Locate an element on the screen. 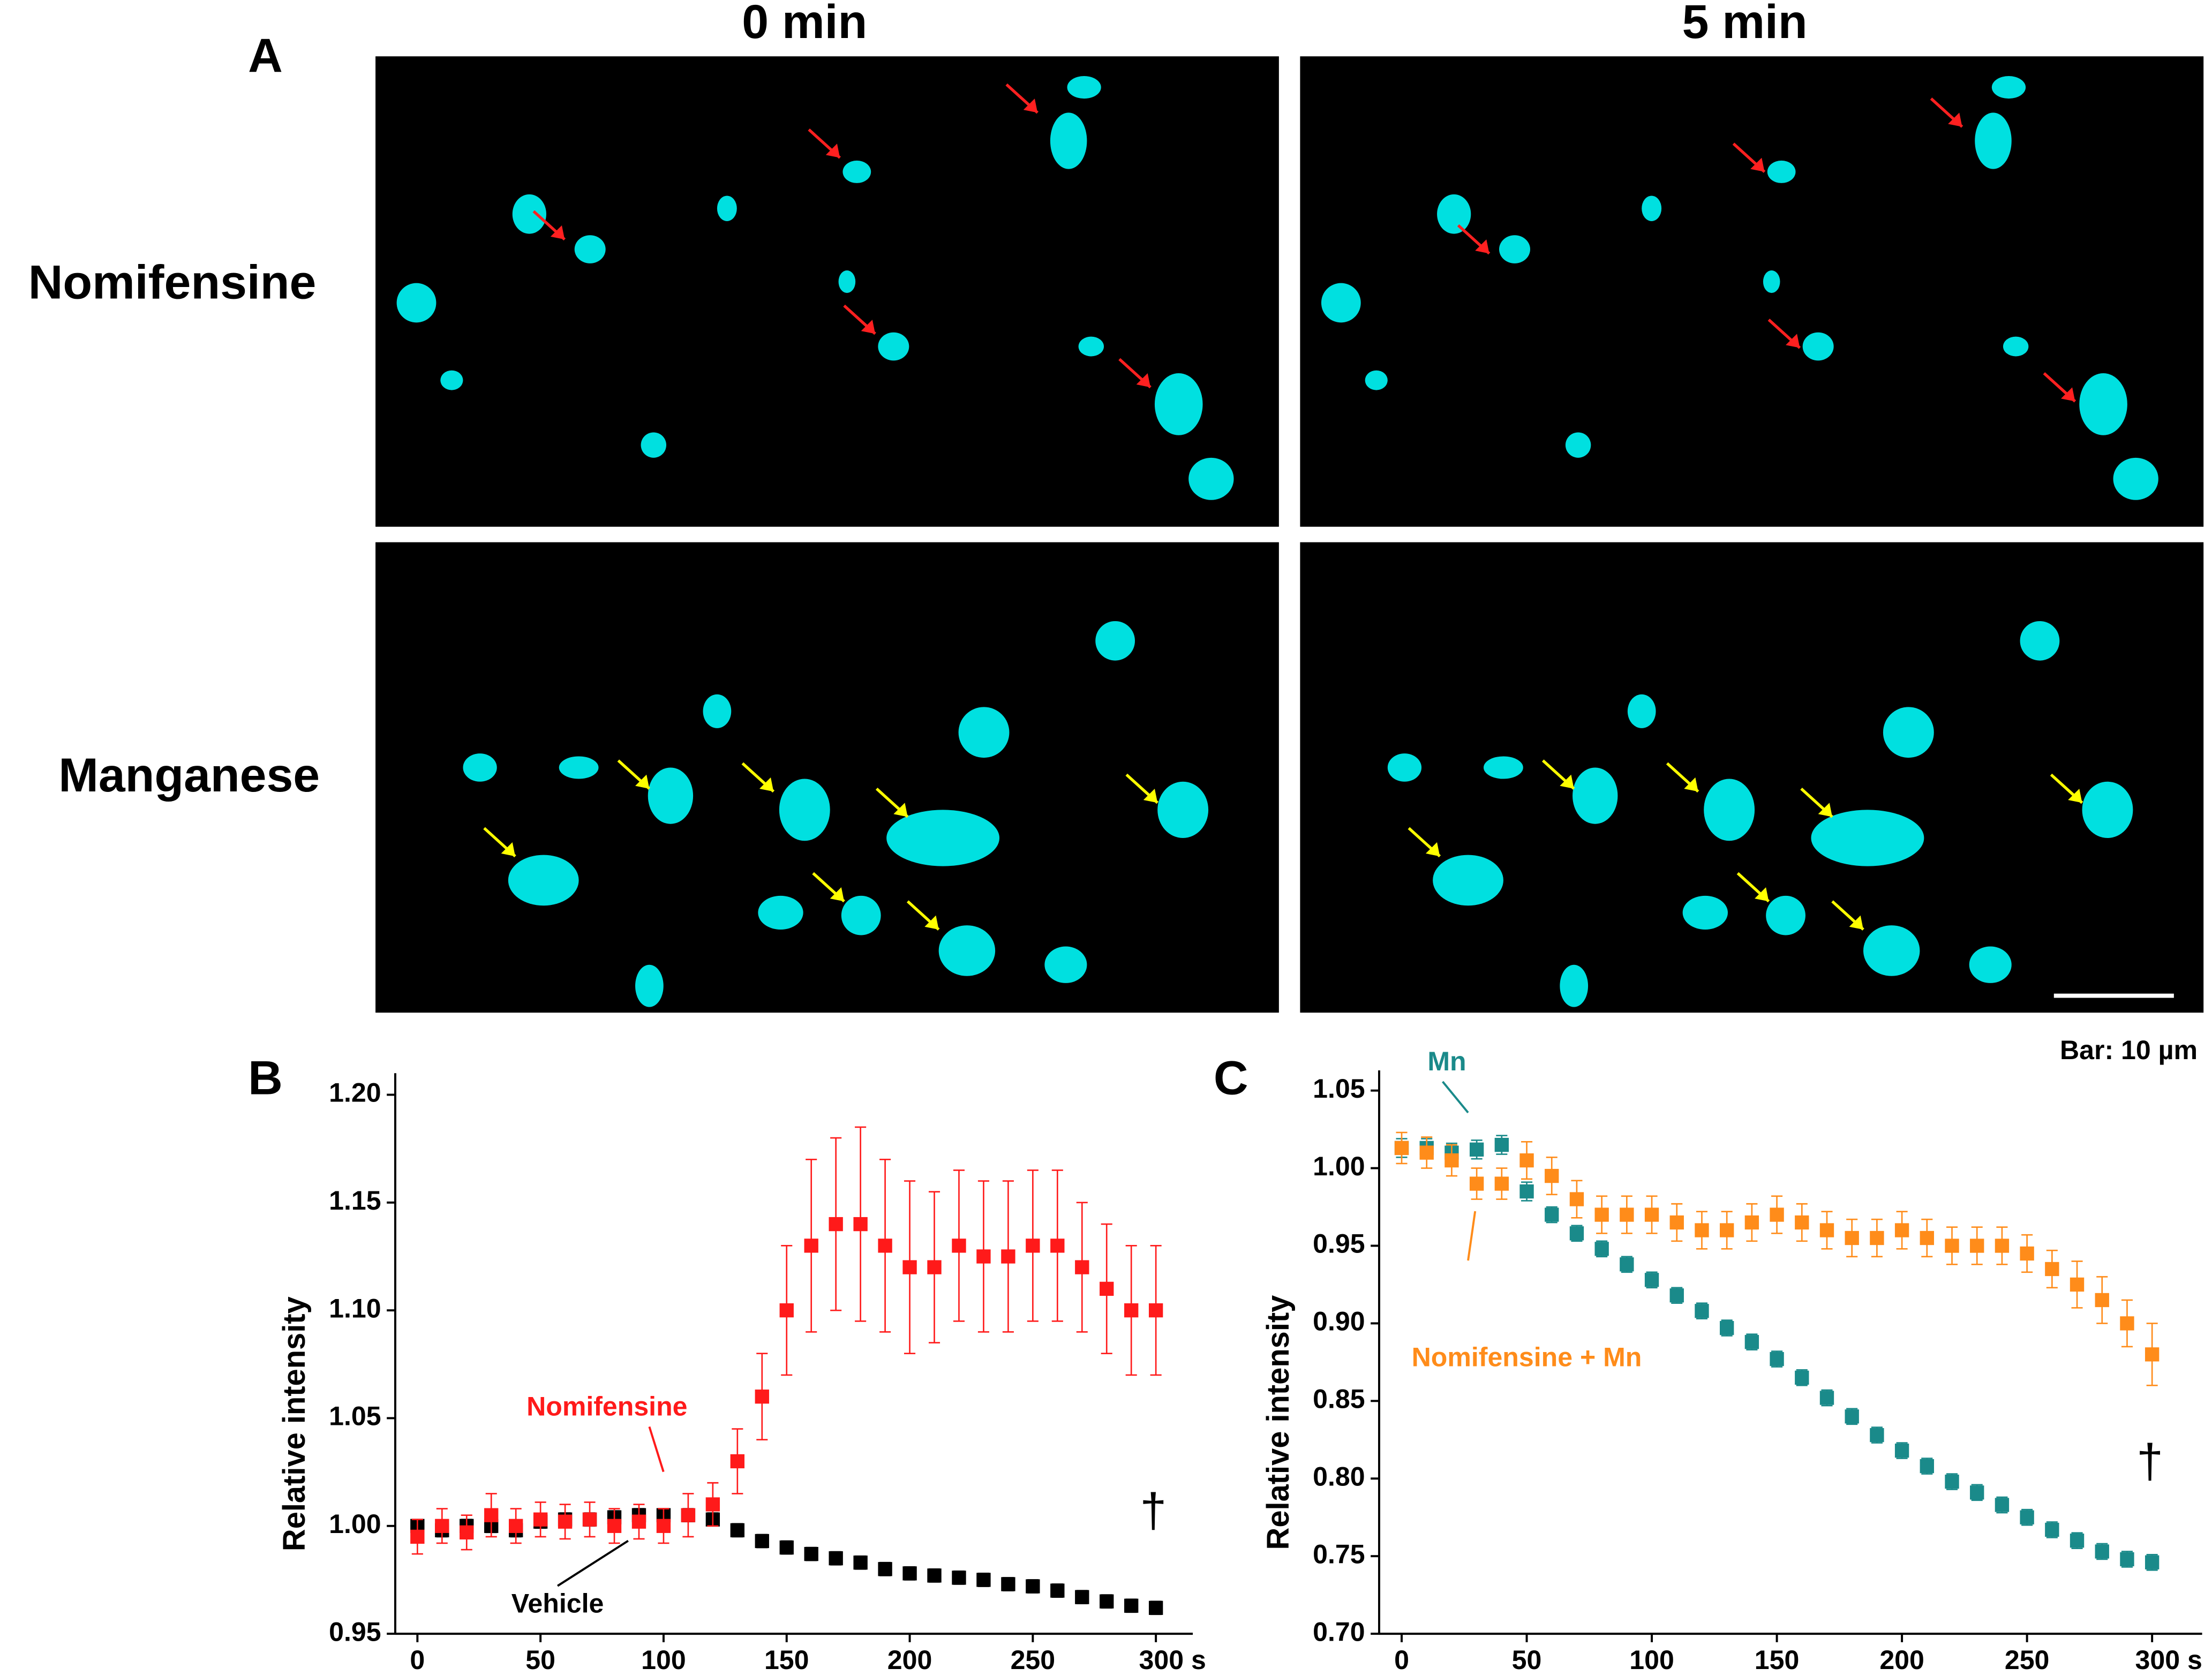 This screenshot has width=2212, height=1676. y-tick-label: 0.80 is located at coordinates (1339, 1477).